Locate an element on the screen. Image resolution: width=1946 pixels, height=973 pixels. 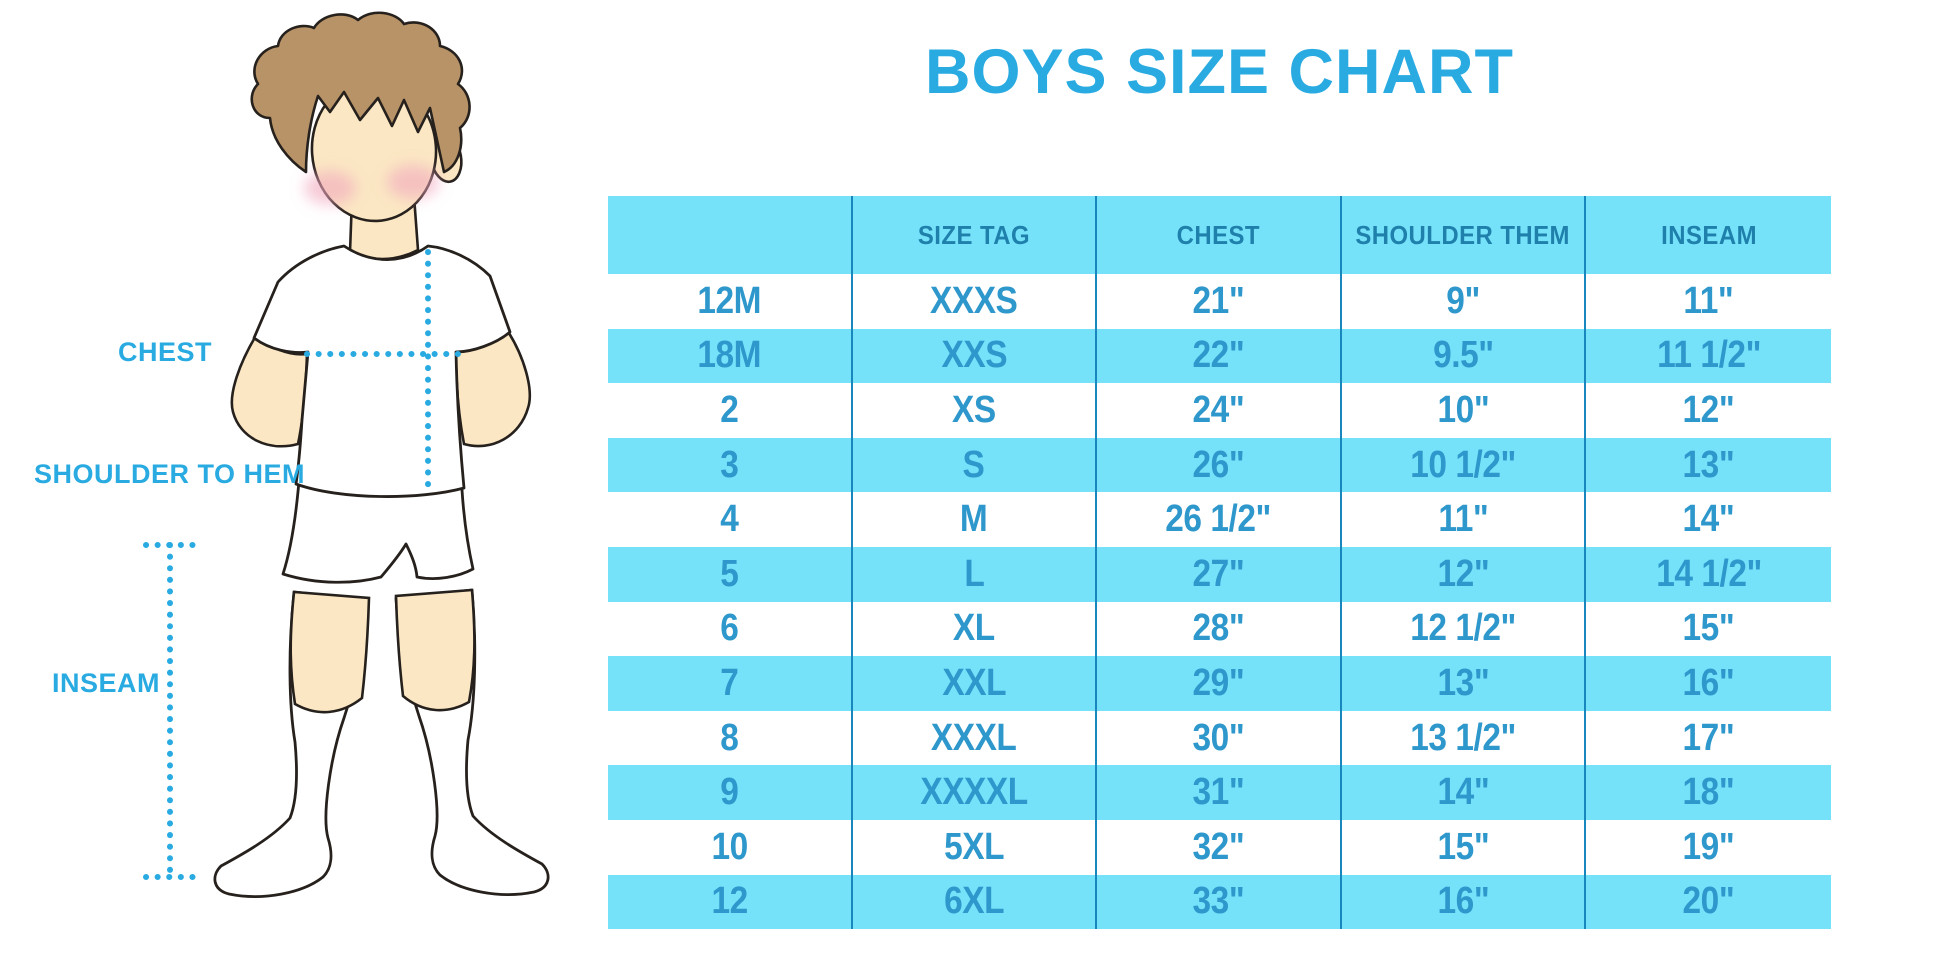
inseam-cell: 19" is located at coordinates (1708, 846).